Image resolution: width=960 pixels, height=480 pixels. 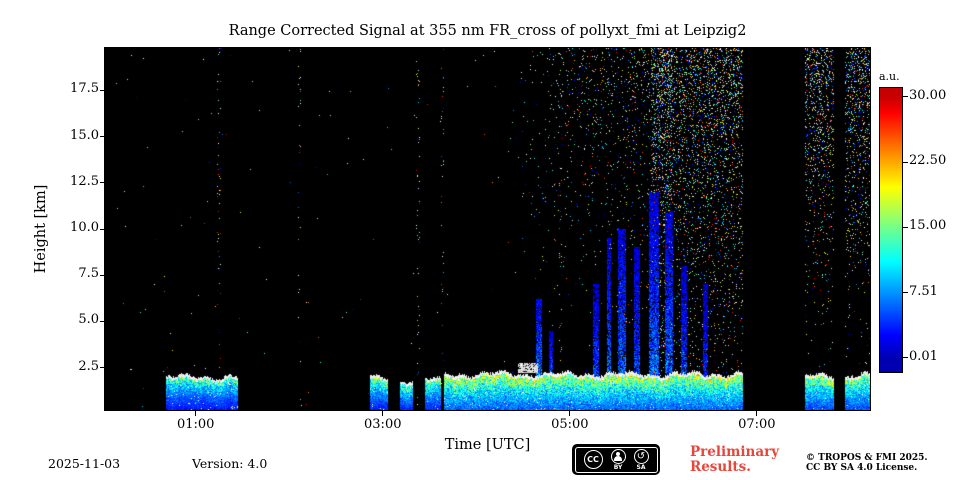 I want to click on person-head-shape, so click(x=618, y=453).